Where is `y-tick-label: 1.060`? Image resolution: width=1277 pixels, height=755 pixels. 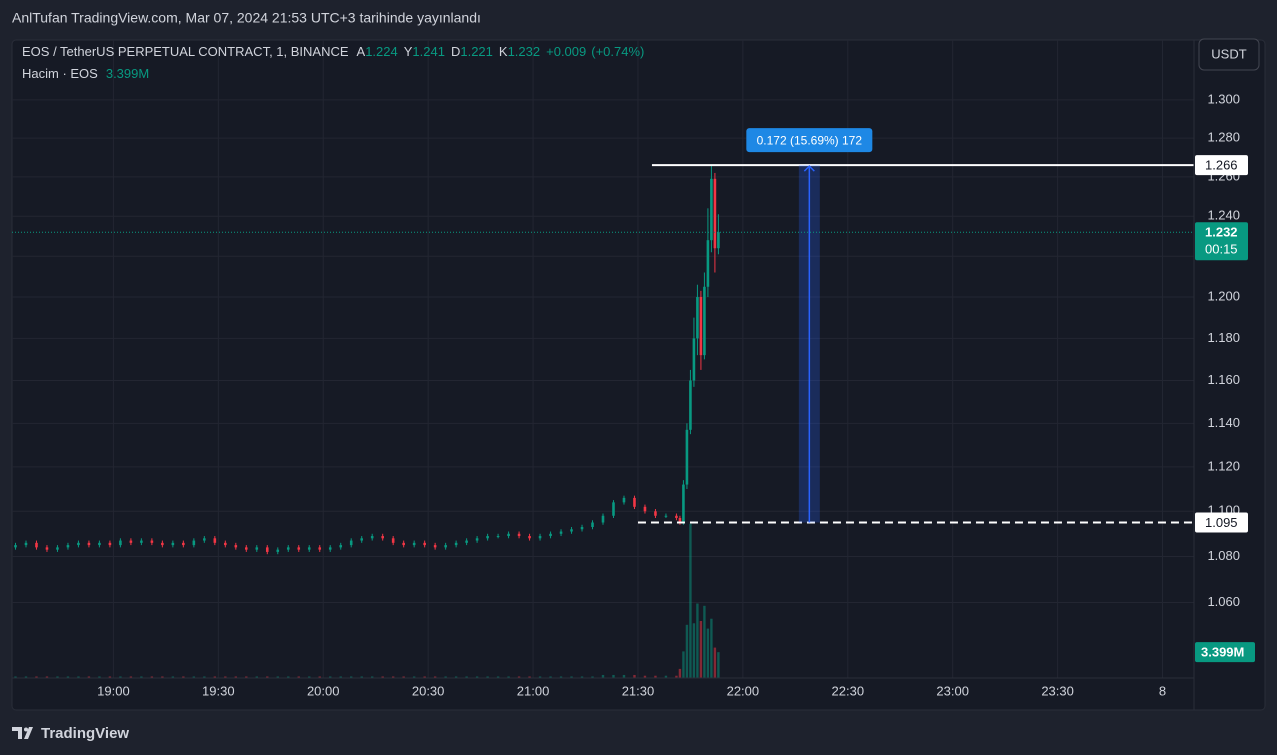
y-tick-label: 1.060 is located at coordinates (1223, 601).